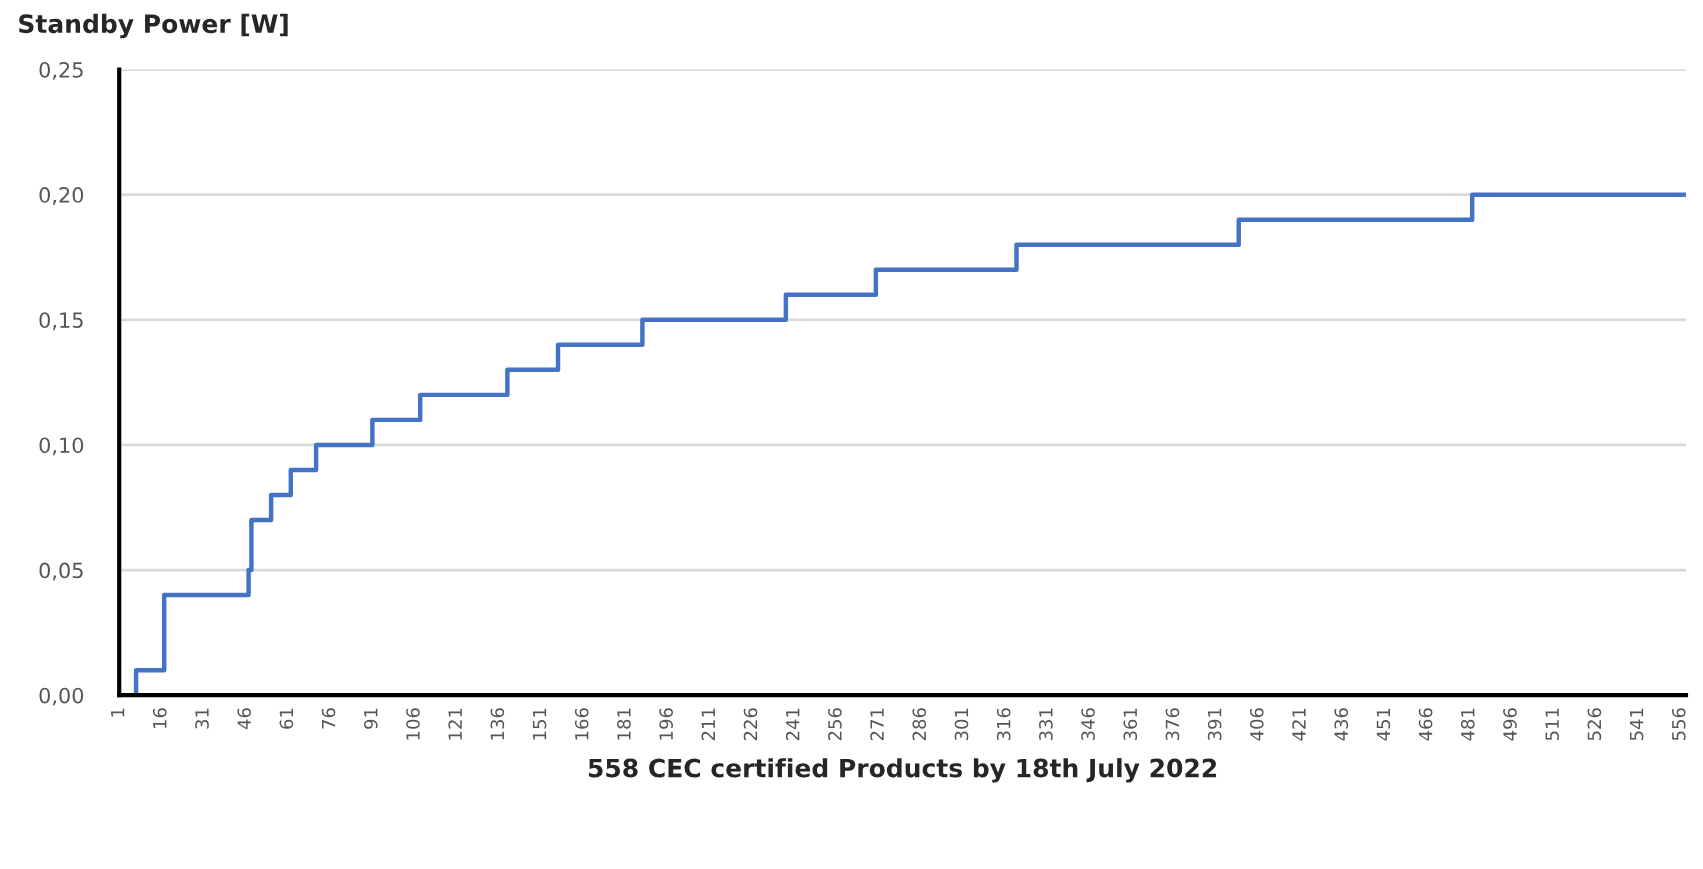  Describe the element at coordinates (159, 718) in the screenshot. I see `x-tick-label: 16` at that location.